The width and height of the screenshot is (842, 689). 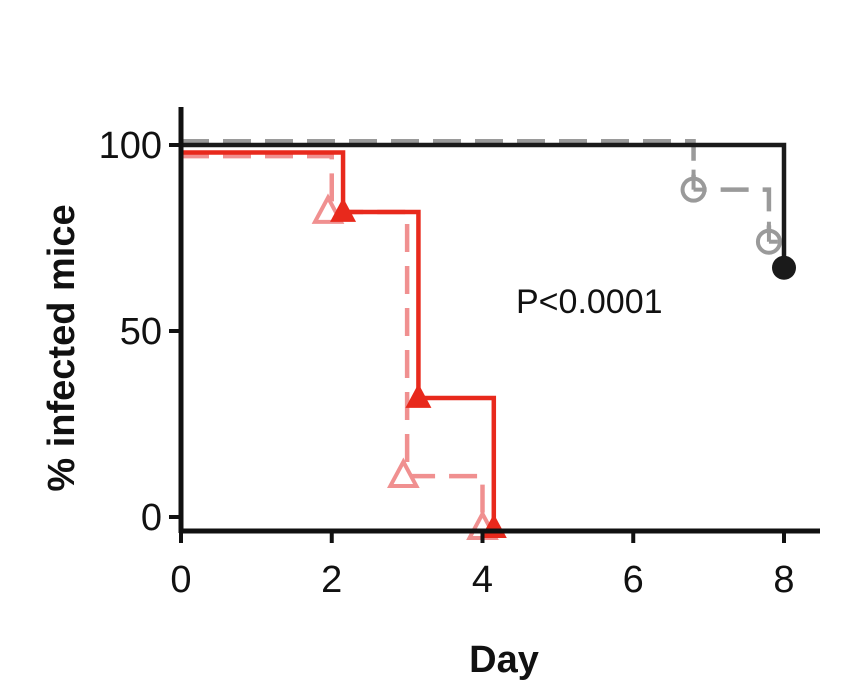 What do you see at coordinates (783, 580) in the screenshot?
I see `x-tick-label: 8` at bounding box center [783, 580].